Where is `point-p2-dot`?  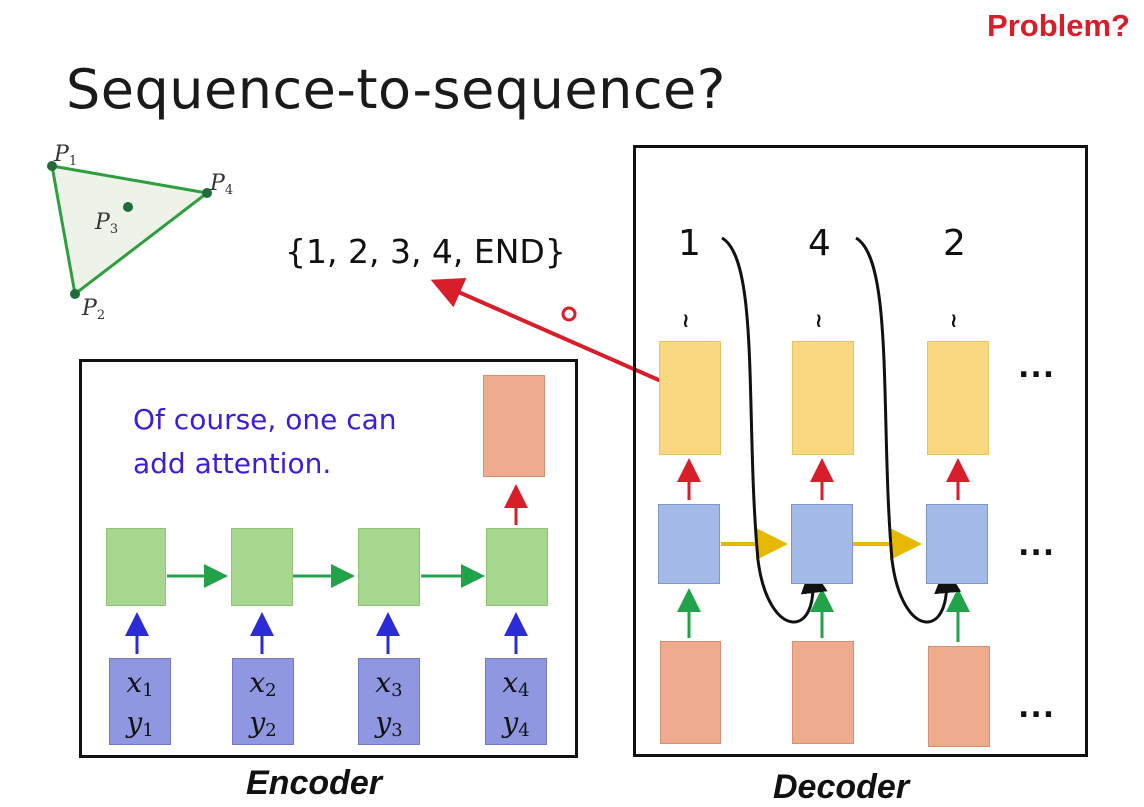
point-p2-dot is located at coordinates (75, 294).